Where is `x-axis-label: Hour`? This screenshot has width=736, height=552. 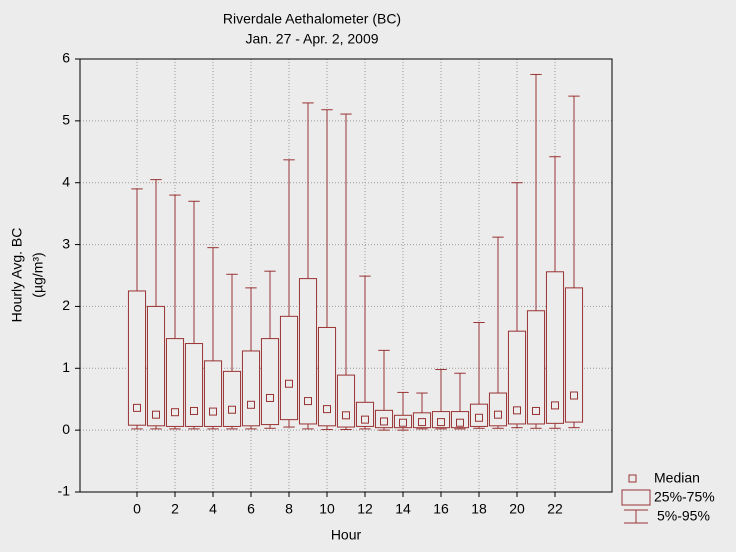
x-axis-label: Hour is located at coordinates (346, 535).